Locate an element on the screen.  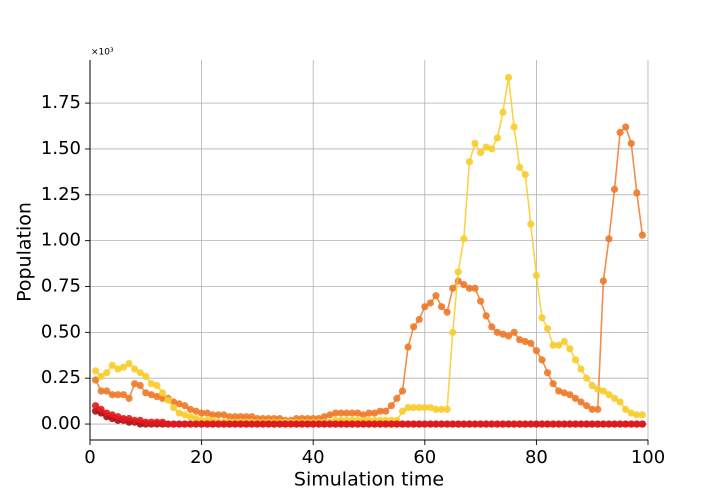
y-tick-label: 1.00 is located at coordinates (61, 240).